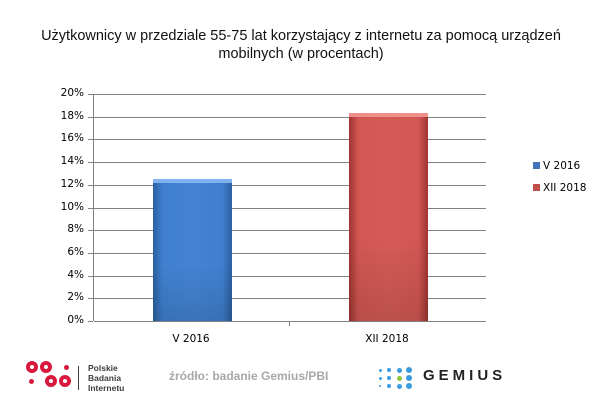 This screenshot has width=602, height=419. What do you see at coordinates (72, 138) in the screenshot?
I see `y-tick-label: 16%` at bounding box center [72, 138].